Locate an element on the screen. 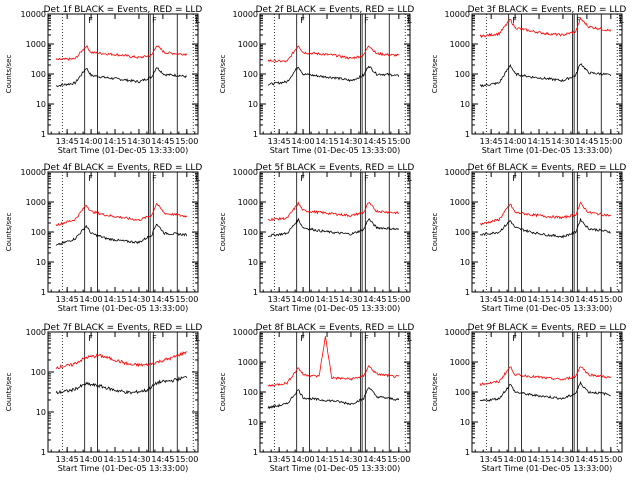  panel-title: Det 2f BLACK = Events, RED = LLD is located at coordinates (335, 10).